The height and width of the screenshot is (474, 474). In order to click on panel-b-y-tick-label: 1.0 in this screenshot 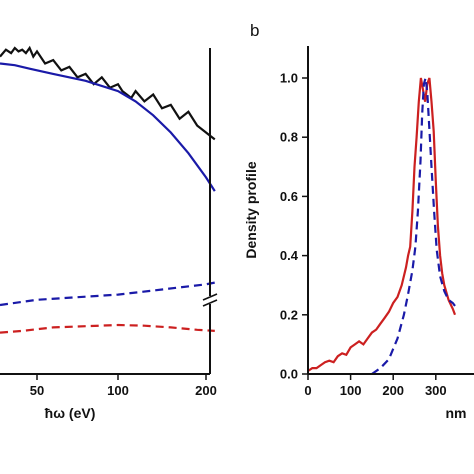, I will do `click(289, 78)`.